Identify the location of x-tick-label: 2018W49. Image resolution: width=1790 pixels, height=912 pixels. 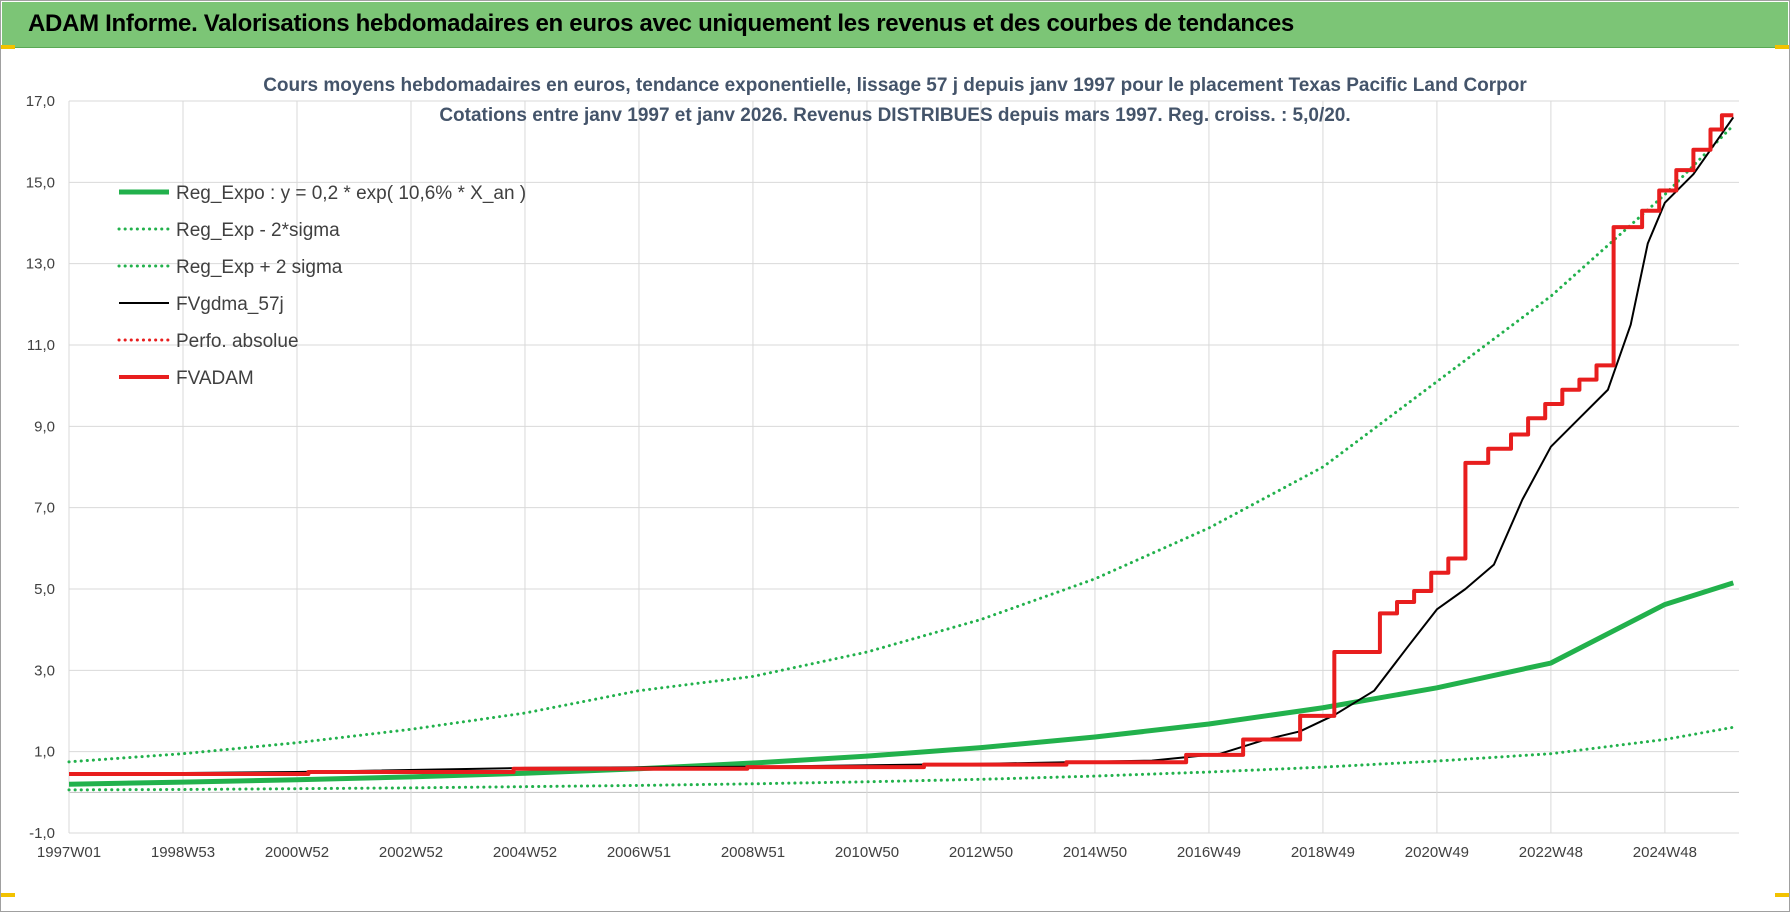
(1323, 852).